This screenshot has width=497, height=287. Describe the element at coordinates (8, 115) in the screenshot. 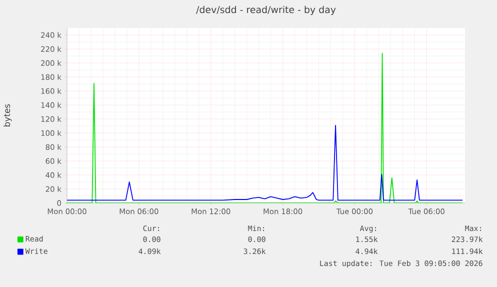

I see `y-axis-title: bytes` at that location.